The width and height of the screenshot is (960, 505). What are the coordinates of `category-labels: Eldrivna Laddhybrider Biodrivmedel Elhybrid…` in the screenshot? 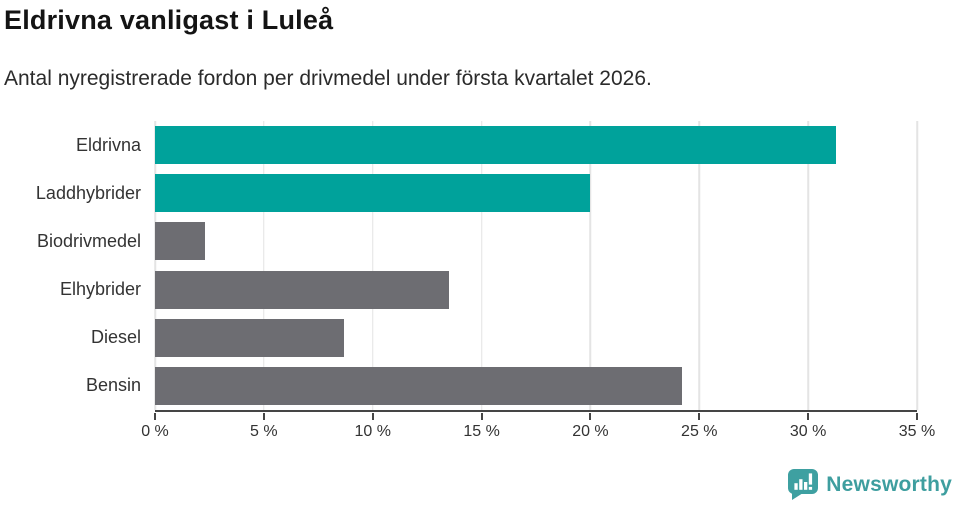 It's located at (70, 265).